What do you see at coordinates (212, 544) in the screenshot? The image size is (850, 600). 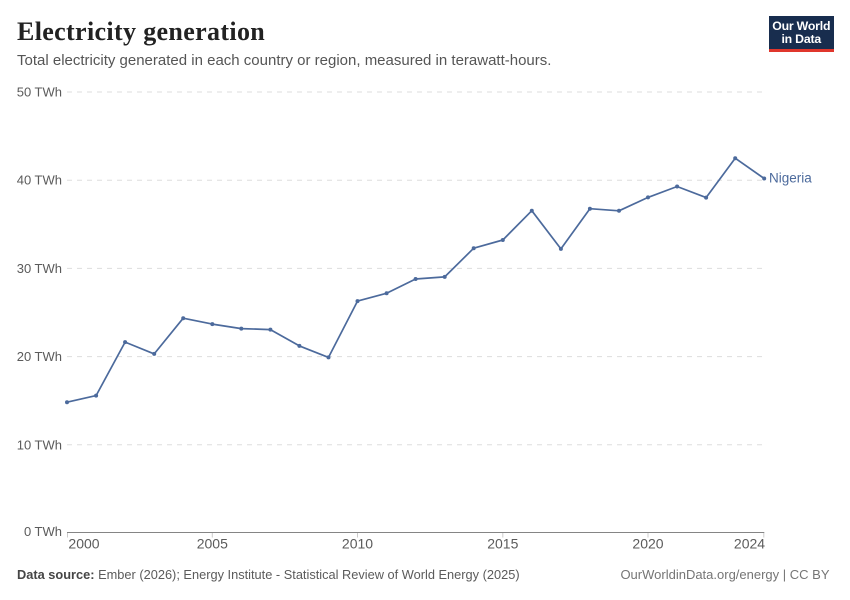 I see `svg-text: 2005` at bounding box center [212, 544].